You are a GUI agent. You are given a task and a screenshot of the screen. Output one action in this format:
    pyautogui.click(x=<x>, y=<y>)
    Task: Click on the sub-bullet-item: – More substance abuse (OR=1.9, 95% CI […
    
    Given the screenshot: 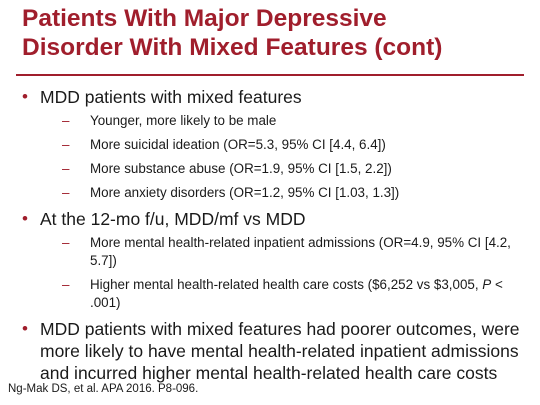 What is the action you would take?
    pyautogui.click(x=284, y=169)
    